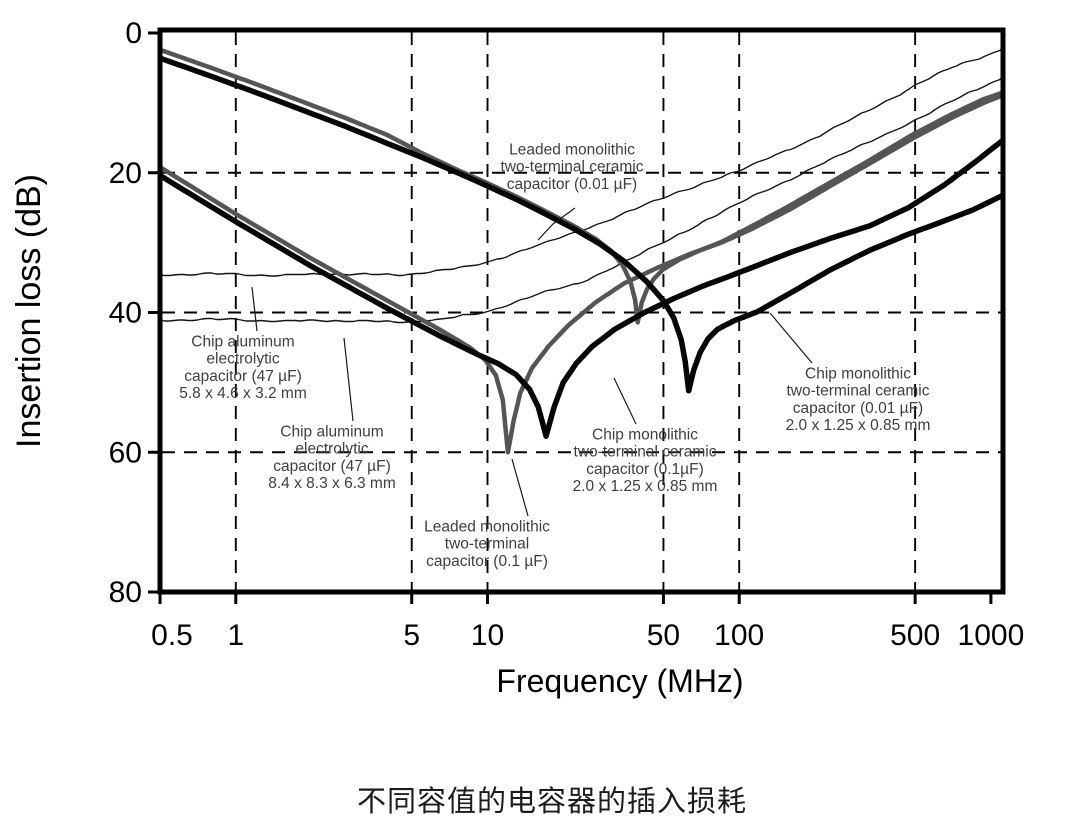  I want to click on x-tick-label: 100, so click(739, 635).